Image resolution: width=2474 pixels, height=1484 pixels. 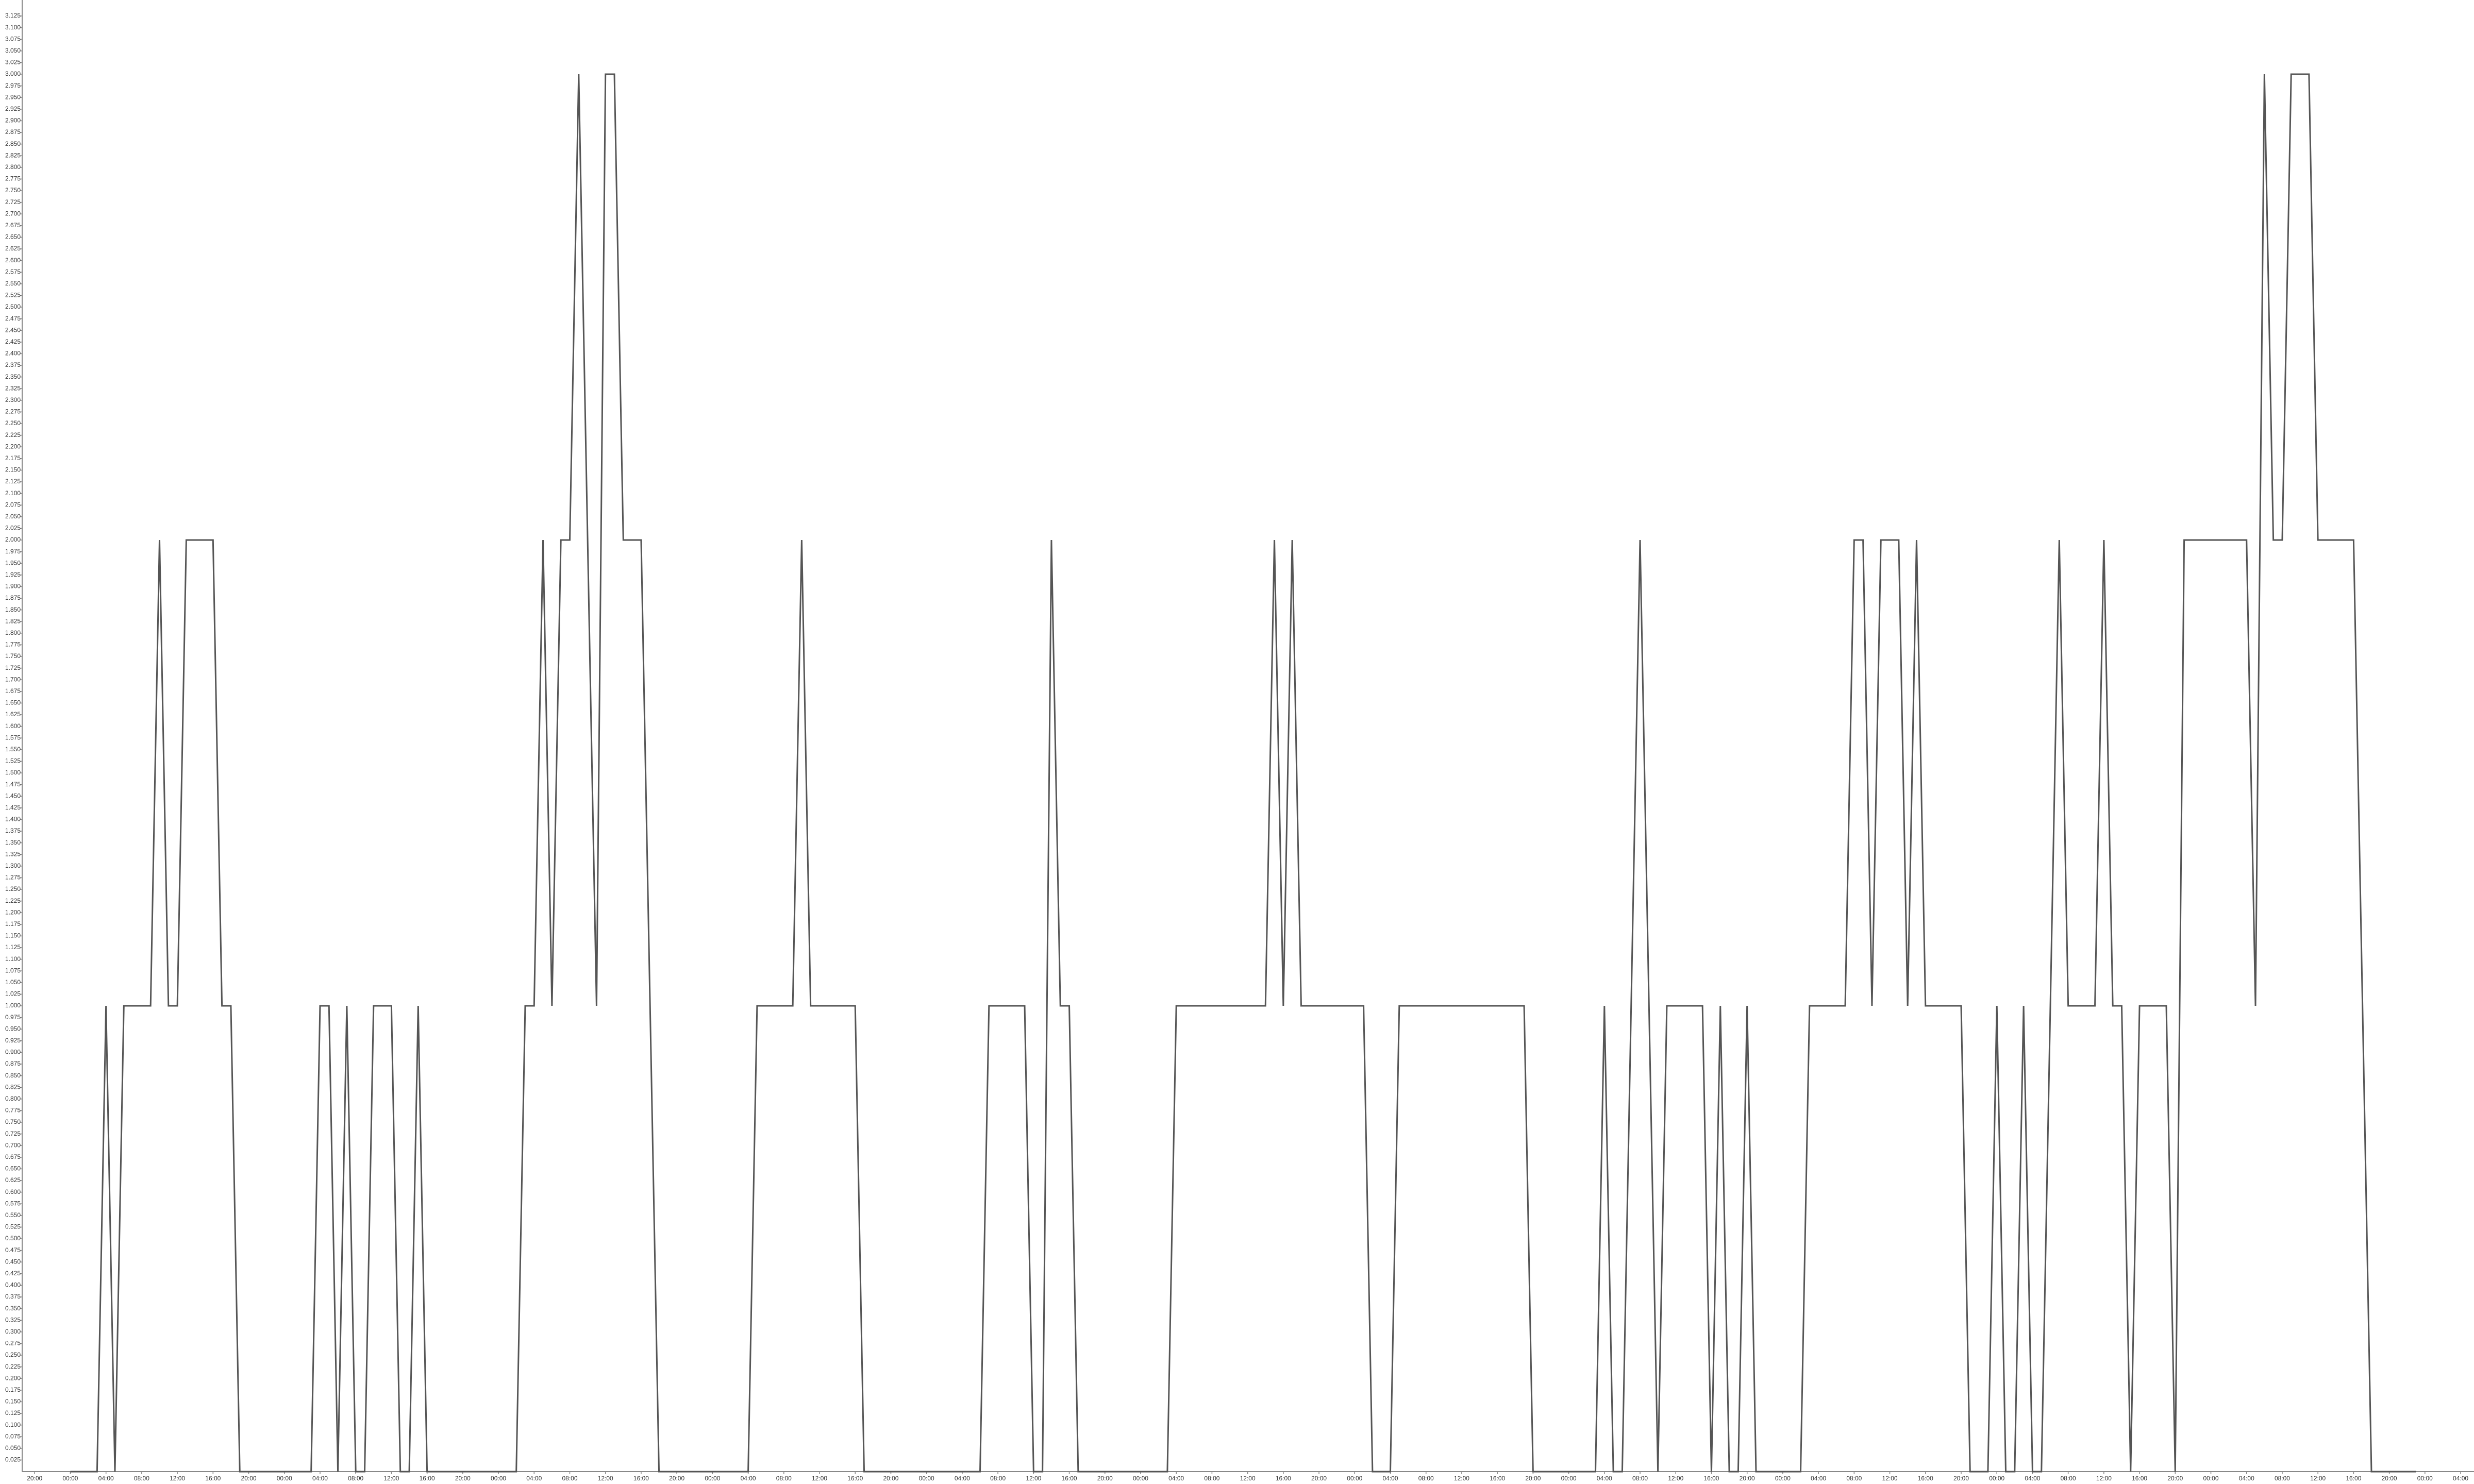 What do you see at coordinates (13, 399) in the screenshot?
I see `y-tick-label: 2.300` at bounding box center [13, 399].